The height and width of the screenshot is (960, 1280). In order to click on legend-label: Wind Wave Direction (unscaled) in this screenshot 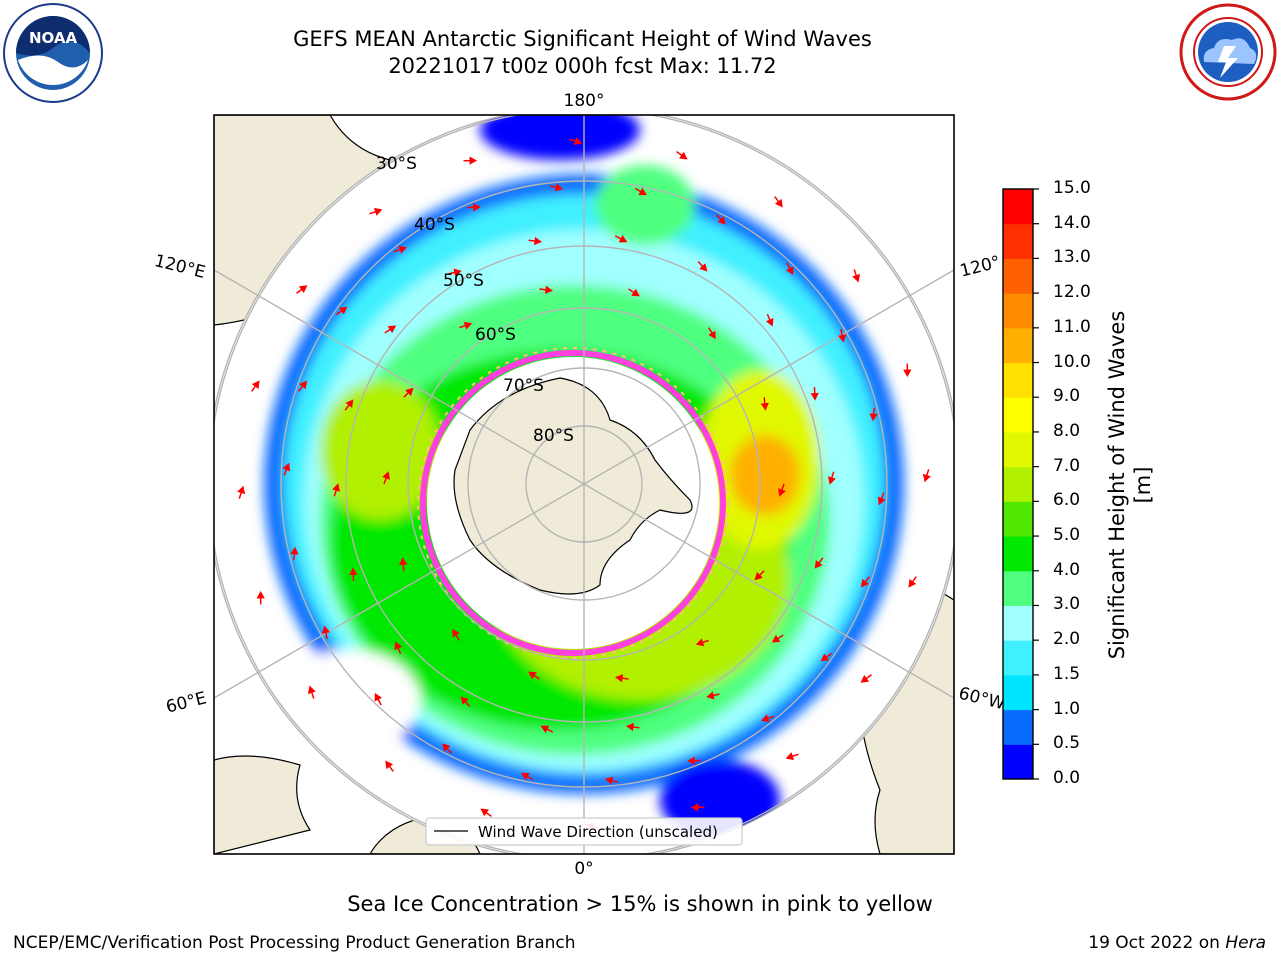, I will do `click(598, 832)`.